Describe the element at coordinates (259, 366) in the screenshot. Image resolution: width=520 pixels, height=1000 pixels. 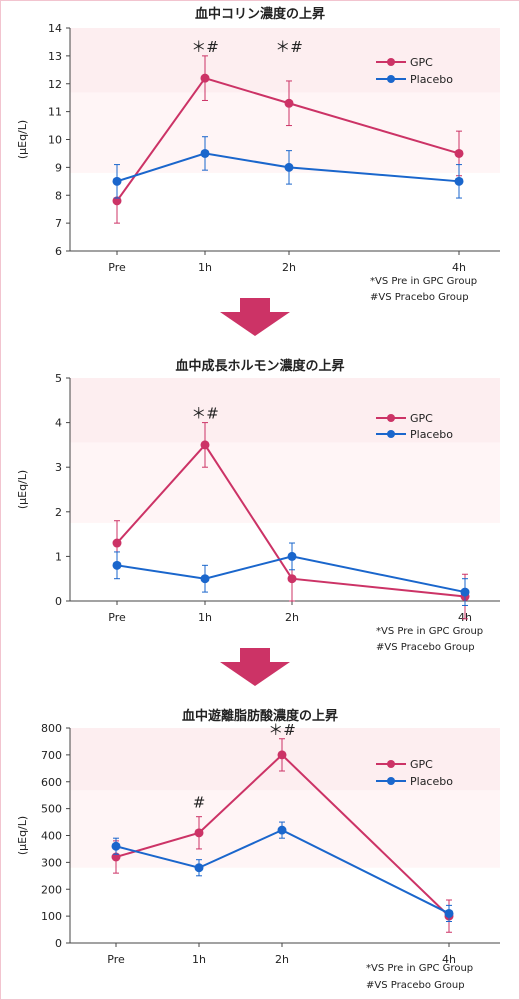
I see `chart-title: 血中成長ホルモン濃度の上昇` at that location.